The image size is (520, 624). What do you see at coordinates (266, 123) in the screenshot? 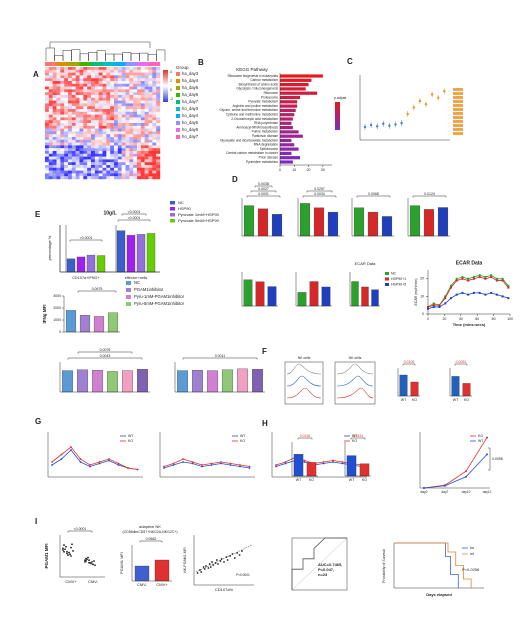
I see `pathway-label: RNA polymerase` at bounding box center [266, 123].